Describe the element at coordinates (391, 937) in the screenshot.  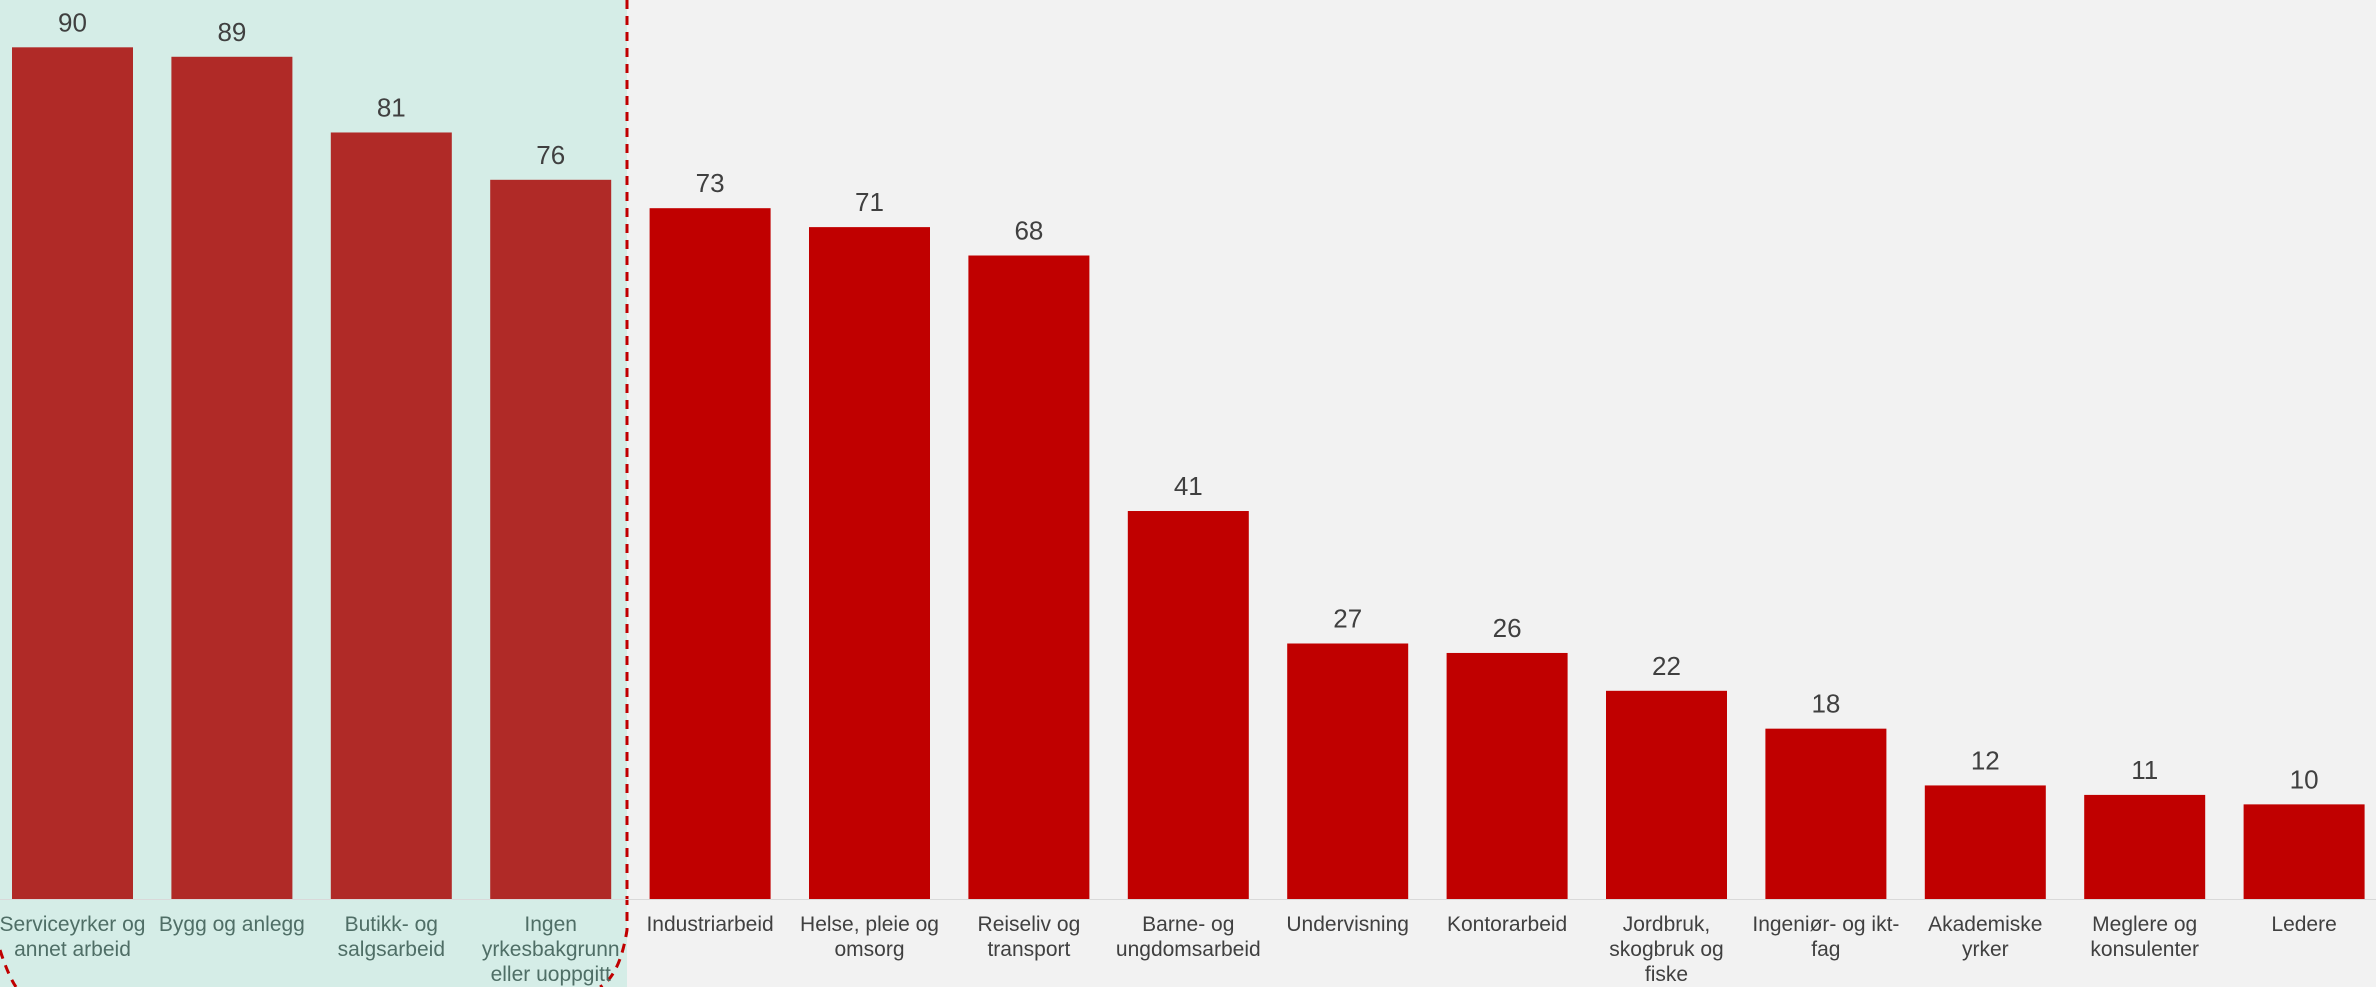
I see `x-tick-label: Butikk- og salgsarbeid` at that location.